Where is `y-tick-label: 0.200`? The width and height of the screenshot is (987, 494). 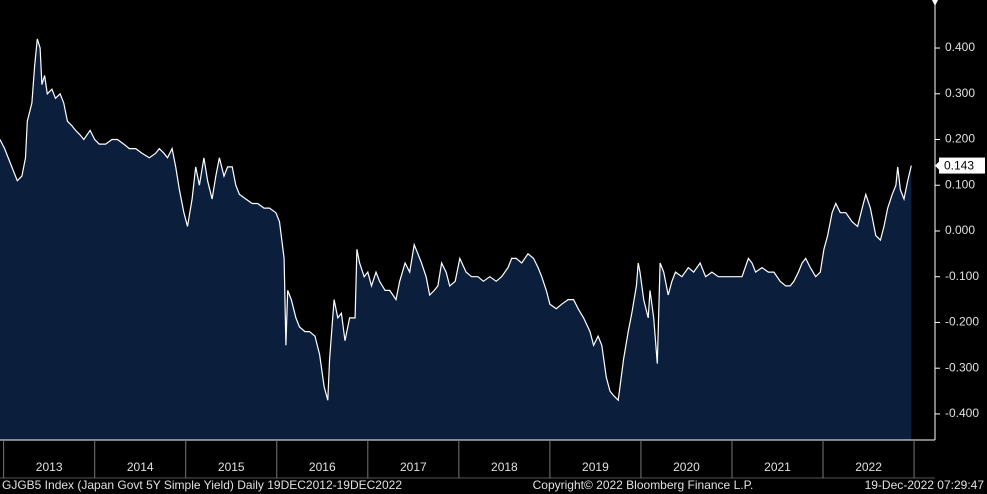 y-tick-label: 0.200 is located at coordinates (960, 139).